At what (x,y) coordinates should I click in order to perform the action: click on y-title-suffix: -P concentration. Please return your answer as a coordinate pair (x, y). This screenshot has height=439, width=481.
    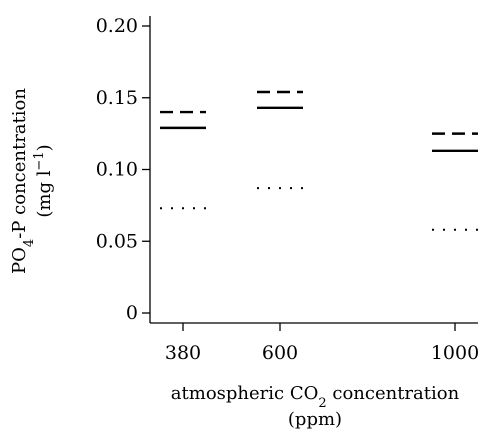
    Looking at the image, I should click on (19, 163).